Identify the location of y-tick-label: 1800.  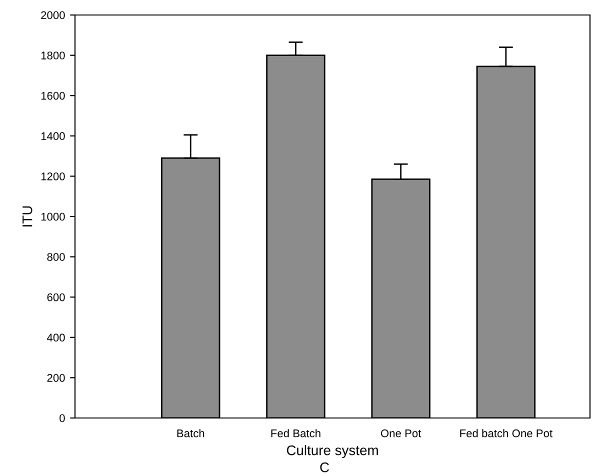
(53, 56).